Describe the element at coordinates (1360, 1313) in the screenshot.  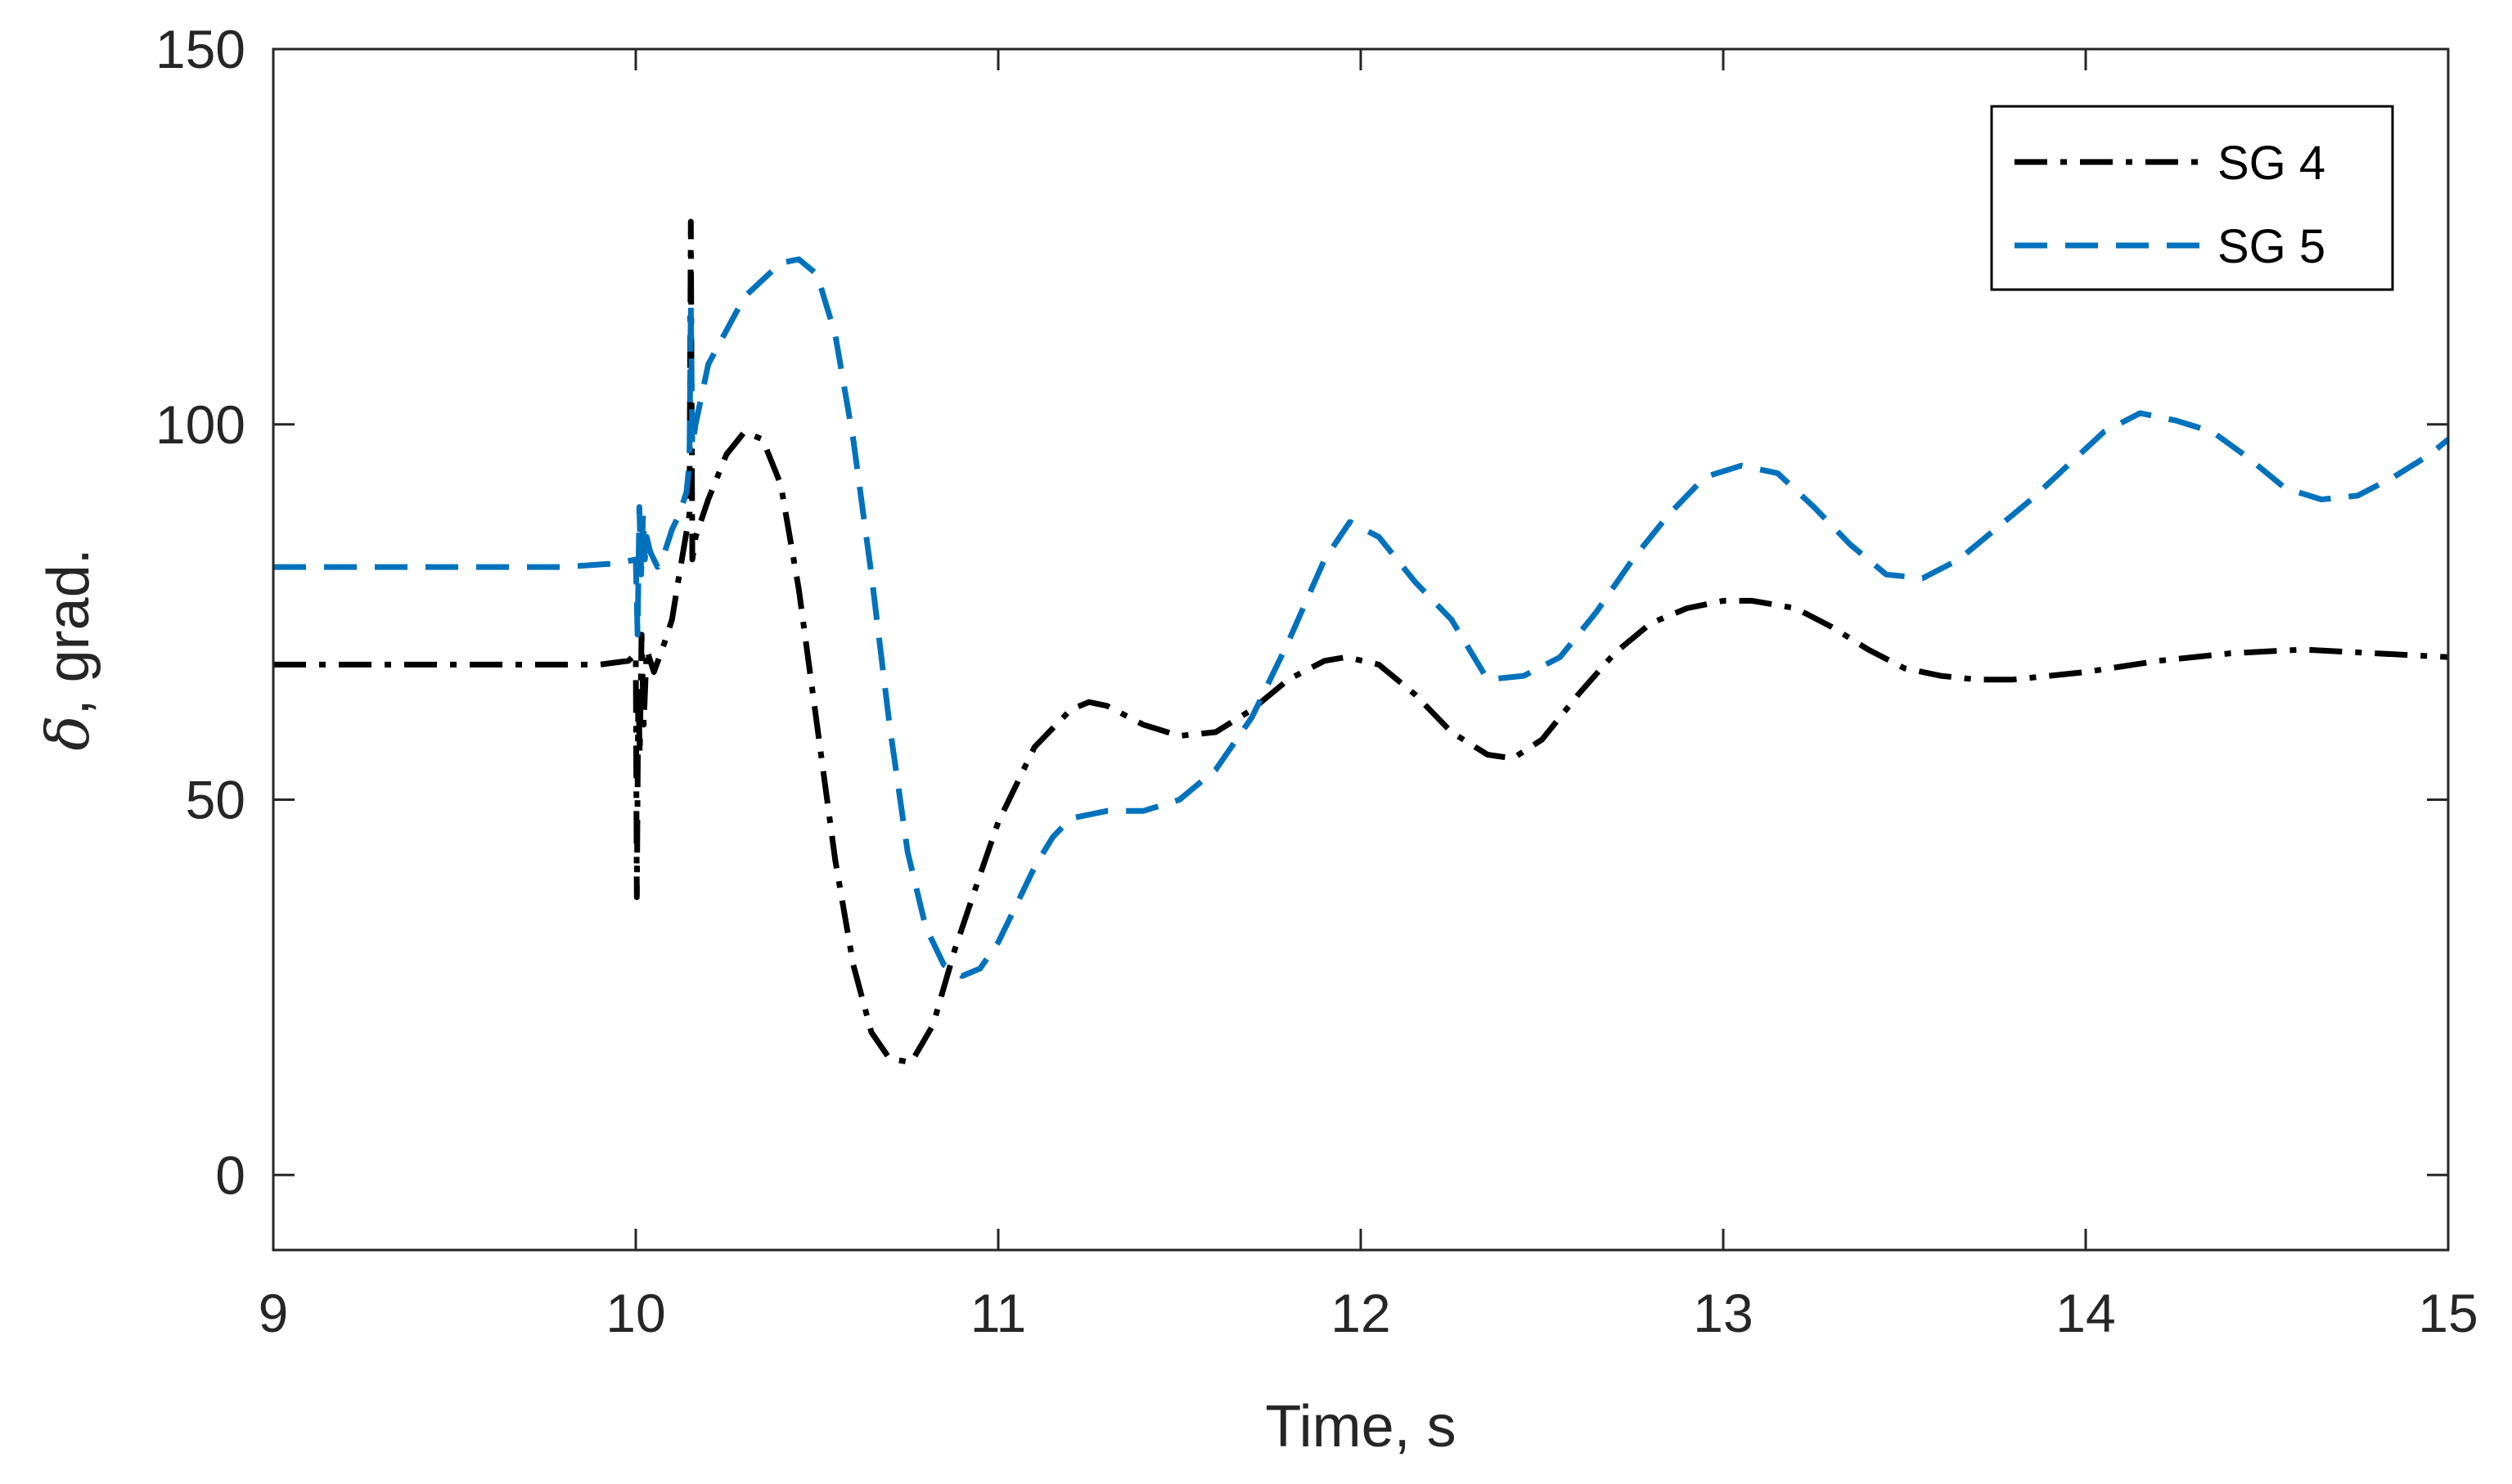
I see `x-tick-label: 12` at that location.